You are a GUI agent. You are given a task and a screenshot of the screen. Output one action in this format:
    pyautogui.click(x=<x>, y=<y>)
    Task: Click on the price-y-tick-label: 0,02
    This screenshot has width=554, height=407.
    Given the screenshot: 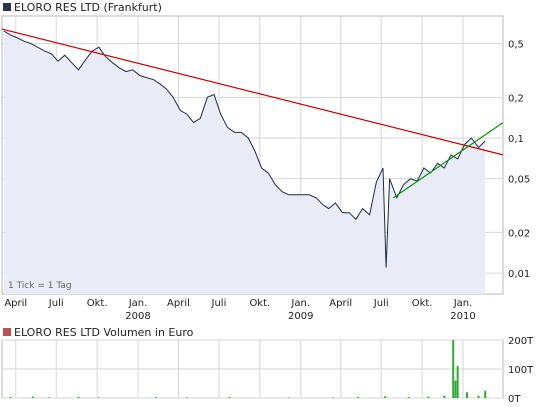 What is the action you would take?
    pyautogui.click(x=519, y=233)
    